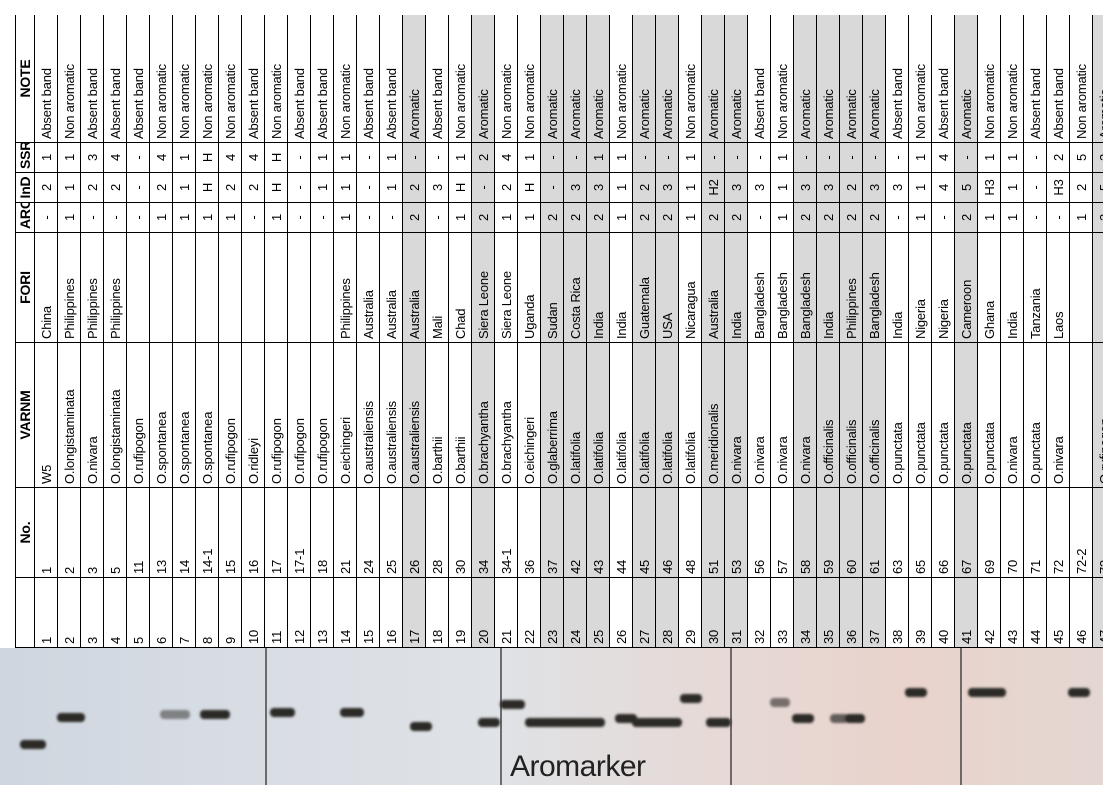 This screenshot has height=785, width=1103. I want to click on table-row: 29 48 O.latifolia Nicaragua 1 1 1 Non aromatic, so click(690, 331).